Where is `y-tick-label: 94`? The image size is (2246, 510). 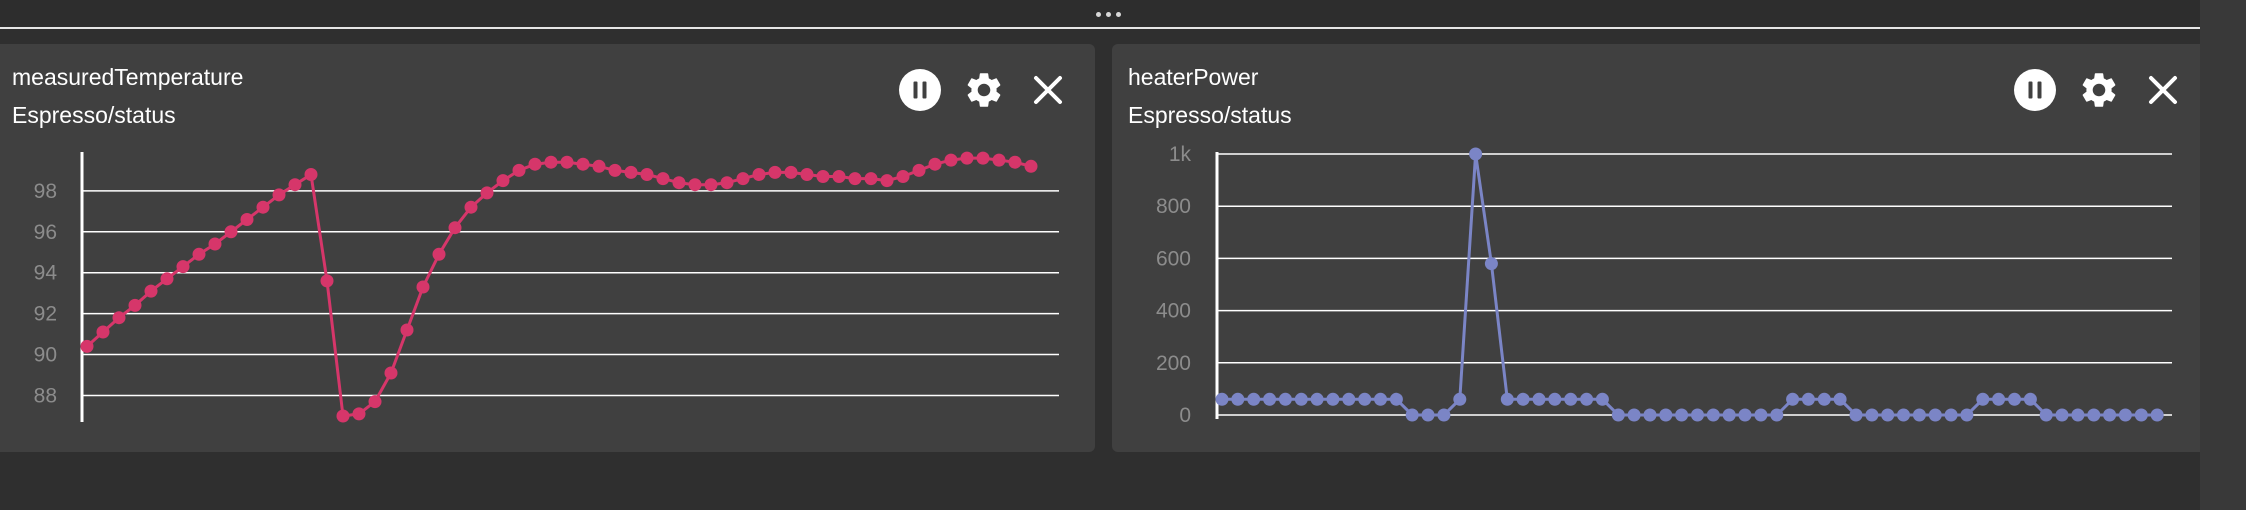 y-tick-label: 94 is located at coordinates (46, 273).